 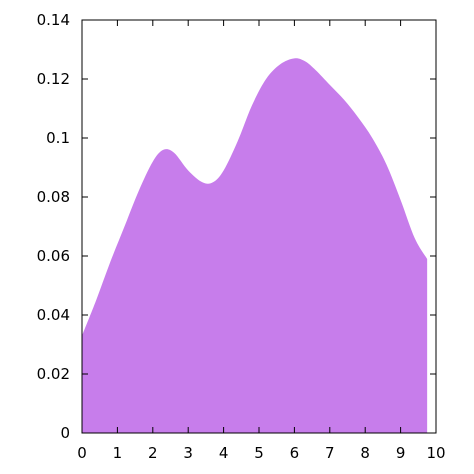 What do you see at coordinates (118, 453) in the screenshot?
I see `x-tick-label: 1` at bounding box center [118, 453].